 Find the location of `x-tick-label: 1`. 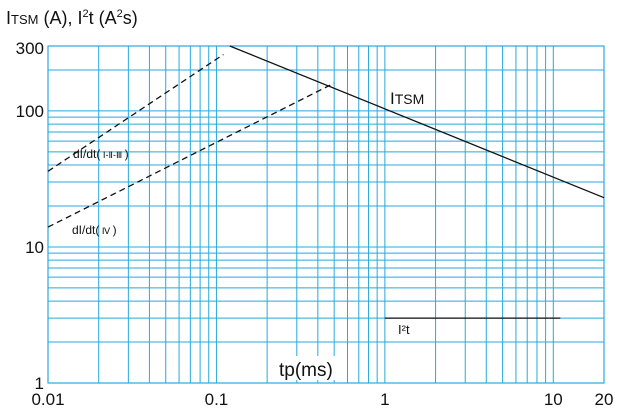

x-tick-label: 1 is located at coordinates (384, 399).